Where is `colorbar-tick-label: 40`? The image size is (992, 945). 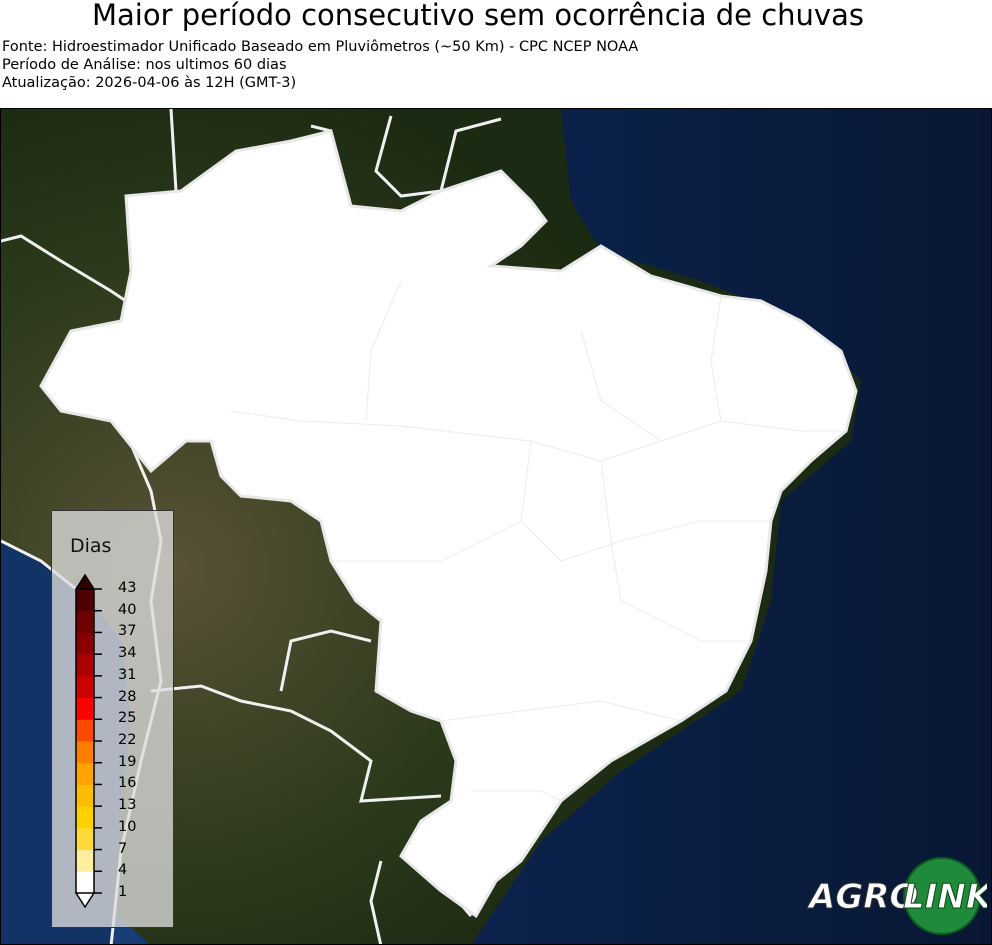
colorbar-tick-label: 40 is located at coordinates (127, 609).